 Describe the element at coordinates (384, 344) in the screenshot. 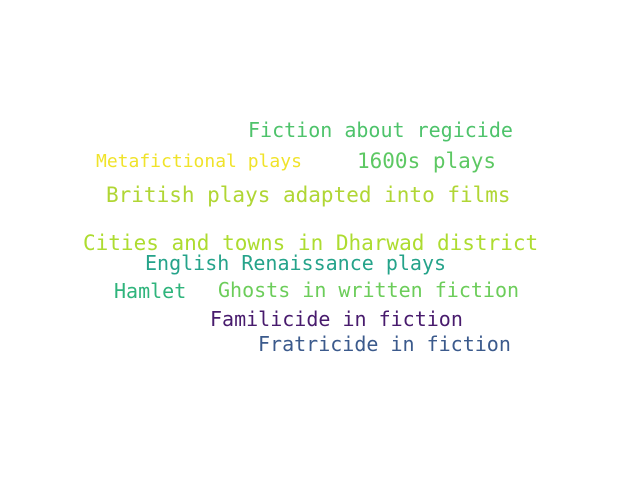

I see `word-fratricide-in-fiction: Fratricide in fiction` at that location.